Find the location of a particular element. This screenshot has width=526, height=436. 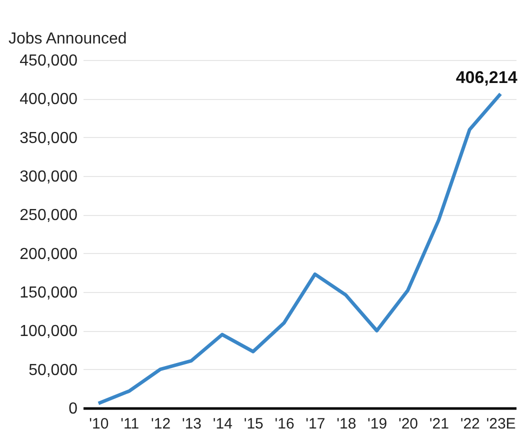

x-tick-label: '13 is located at coordinates (192, 424).